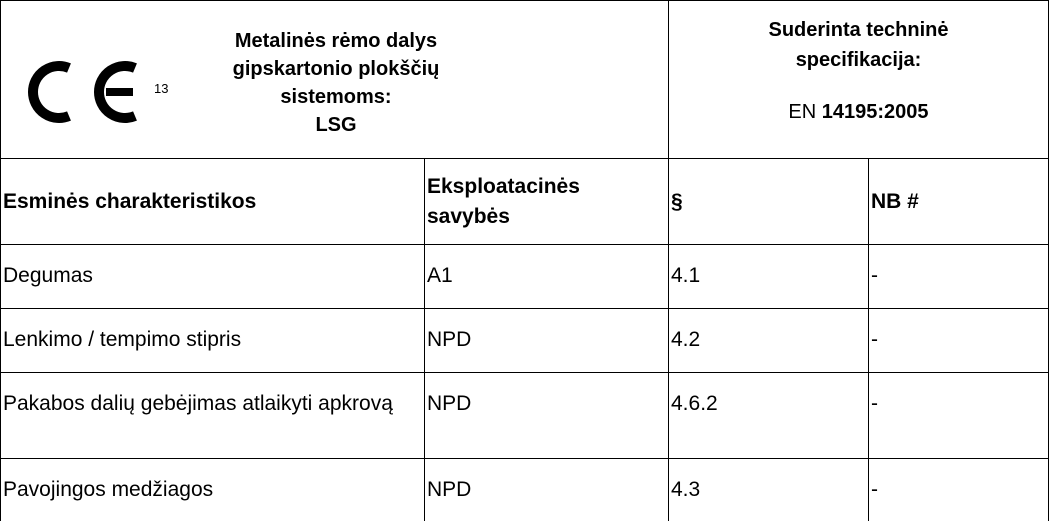  Describe the element at coordinates (48, 275) in the screenshot. I see `cell-text: Degumas` at that location.